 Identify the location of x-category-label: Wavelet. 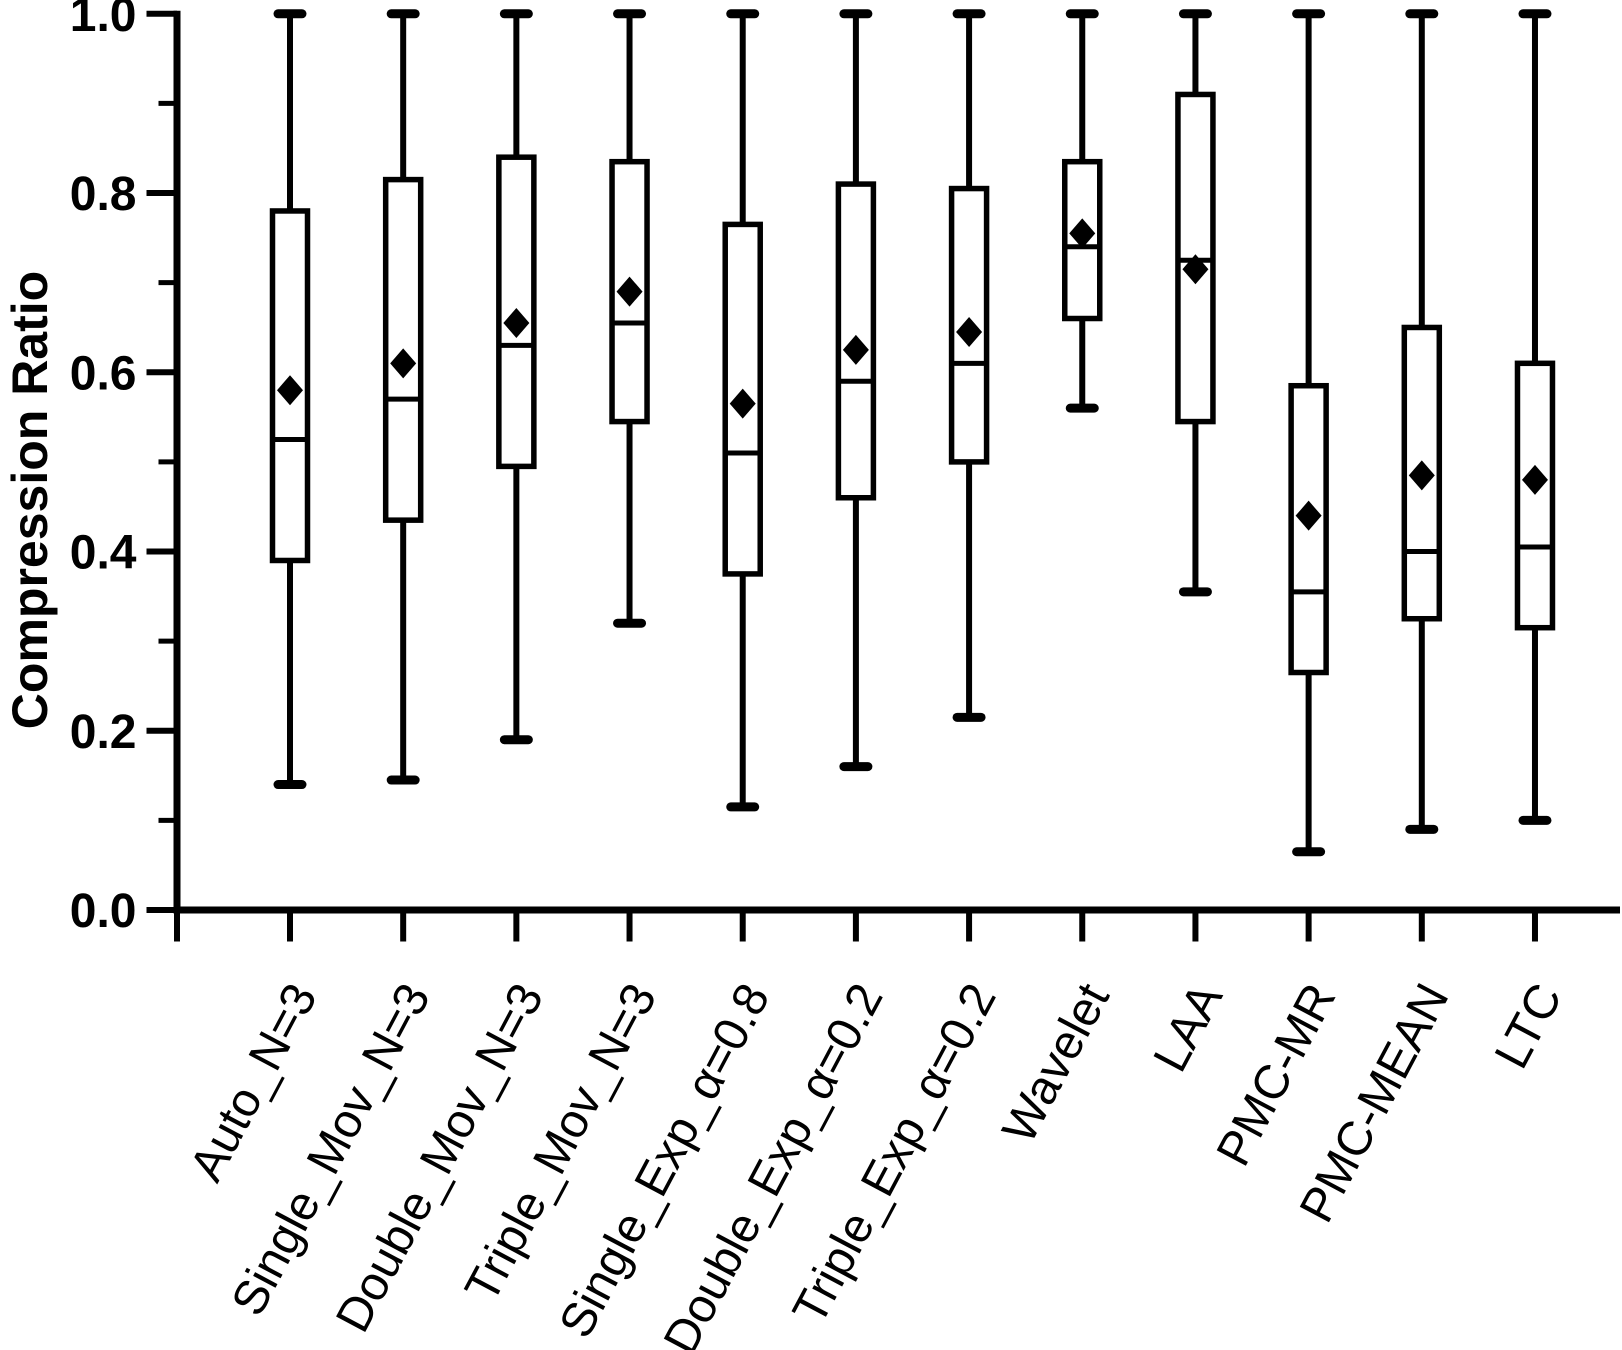
(1056, 1063).